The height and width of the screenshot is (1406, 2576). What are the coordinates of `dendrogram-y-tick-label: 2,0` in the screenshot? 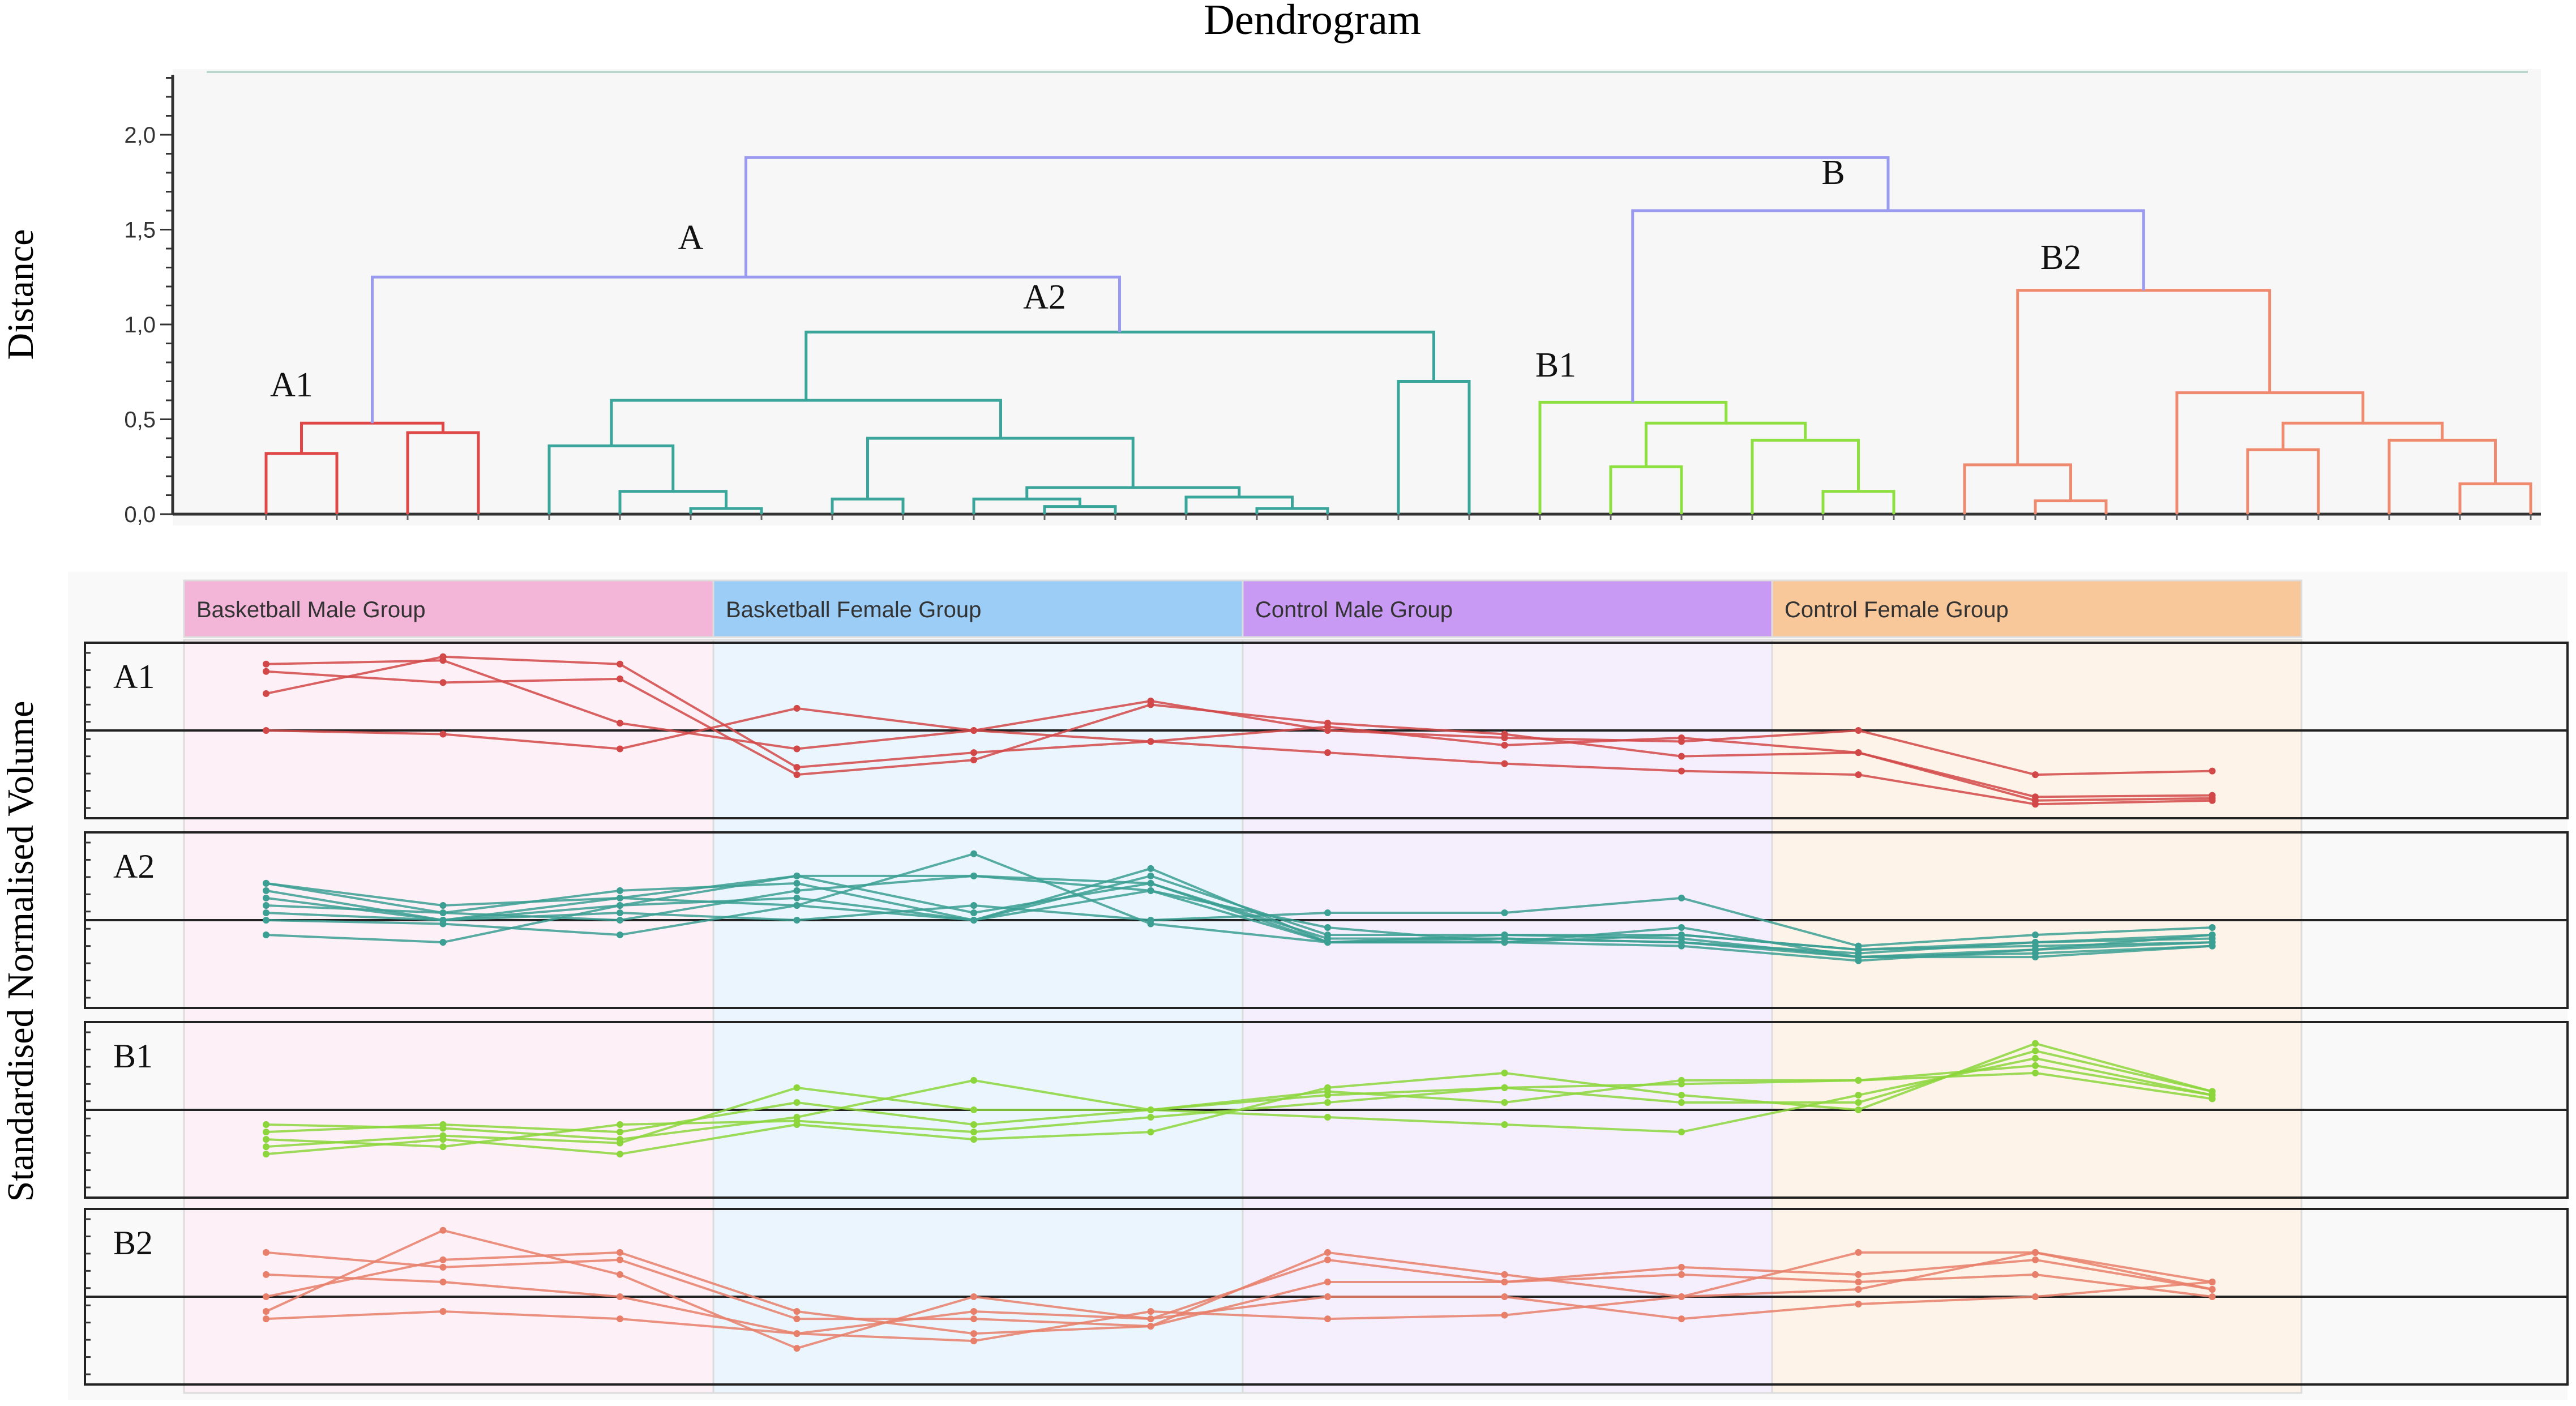 It's located at (140, 135).